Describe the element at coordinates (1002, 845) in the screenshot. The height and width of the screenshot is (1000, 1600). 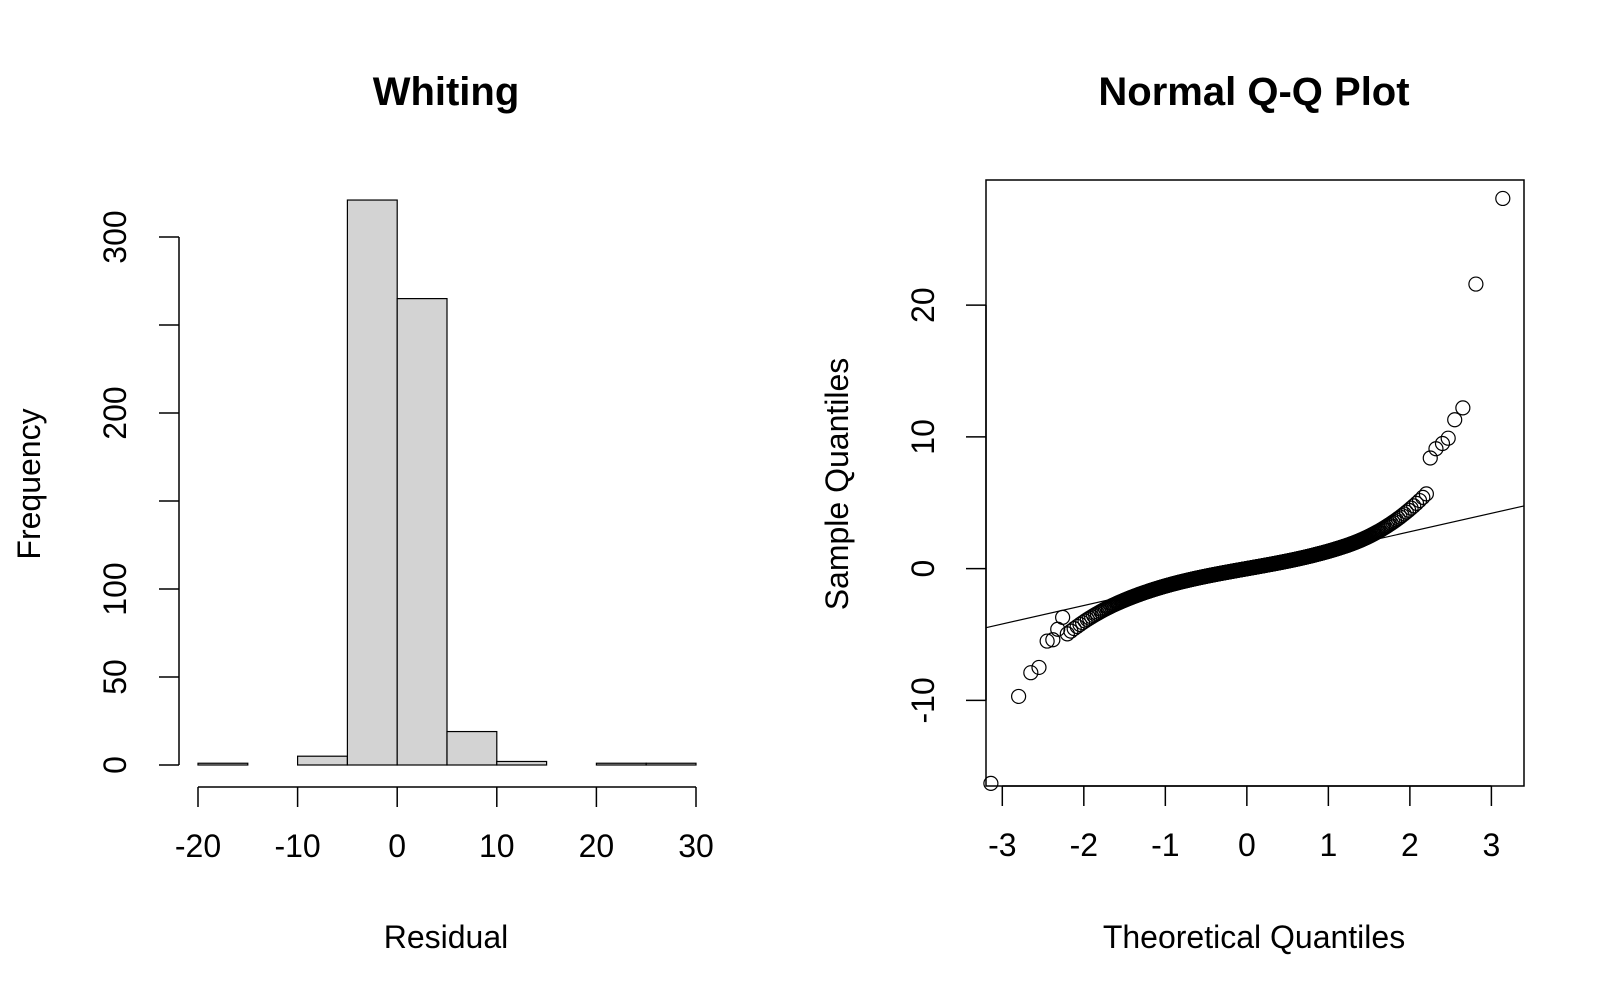
I see `qq-x-tick-label: -3` at that location.